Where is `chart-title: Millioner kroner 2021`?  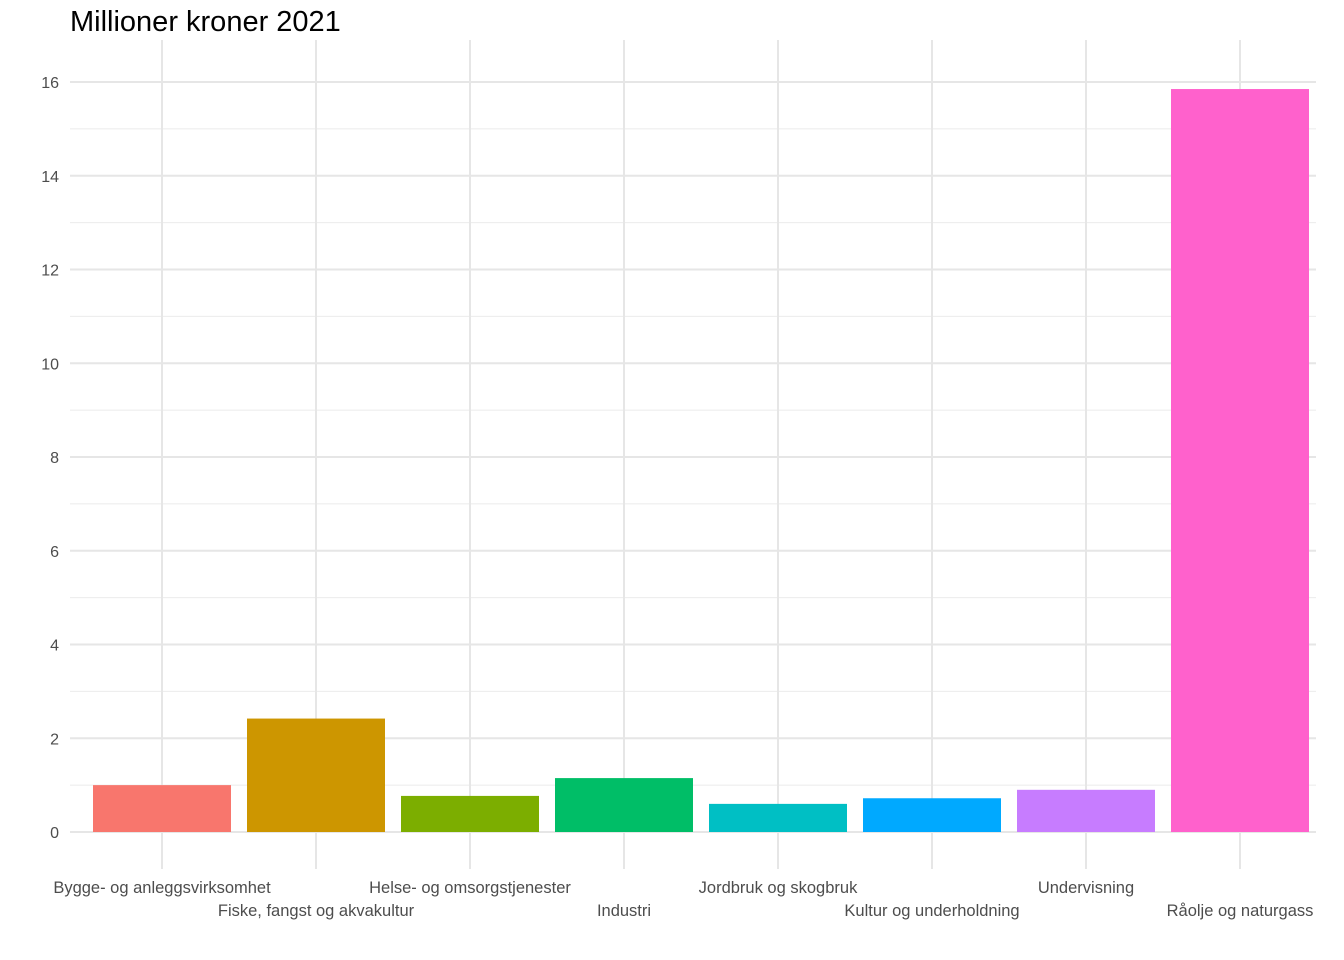 chart-title: Millioner kroner 2021 is located at coordinates (205, 22).